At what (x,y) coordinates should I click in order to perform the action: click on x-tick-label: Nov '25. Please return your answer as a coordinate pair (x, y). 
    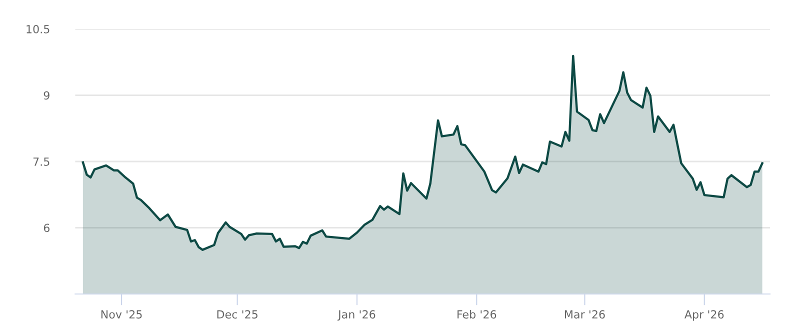
    Looking at the image, I should click on (121, 314).